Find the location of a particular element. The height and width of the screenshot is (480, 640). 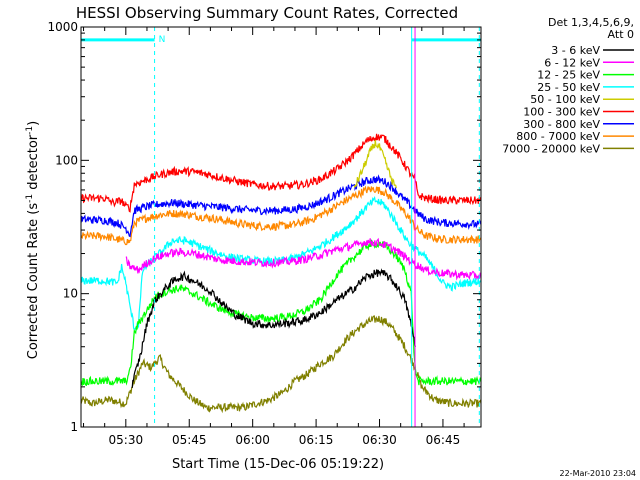

legend-label: 12 - 25 keV is located at coordinates (568, 75).